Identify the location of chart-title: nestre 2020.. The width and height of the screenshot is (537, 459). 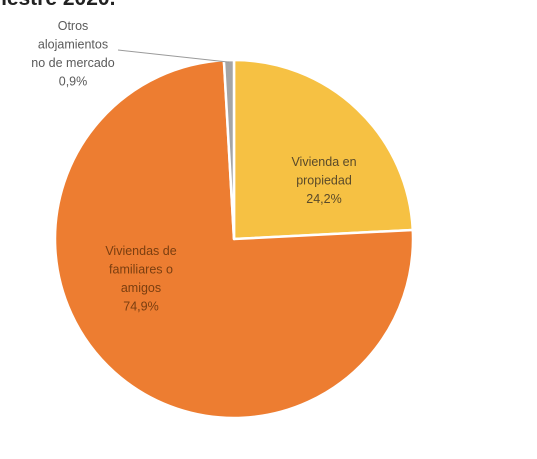
(57, 5).